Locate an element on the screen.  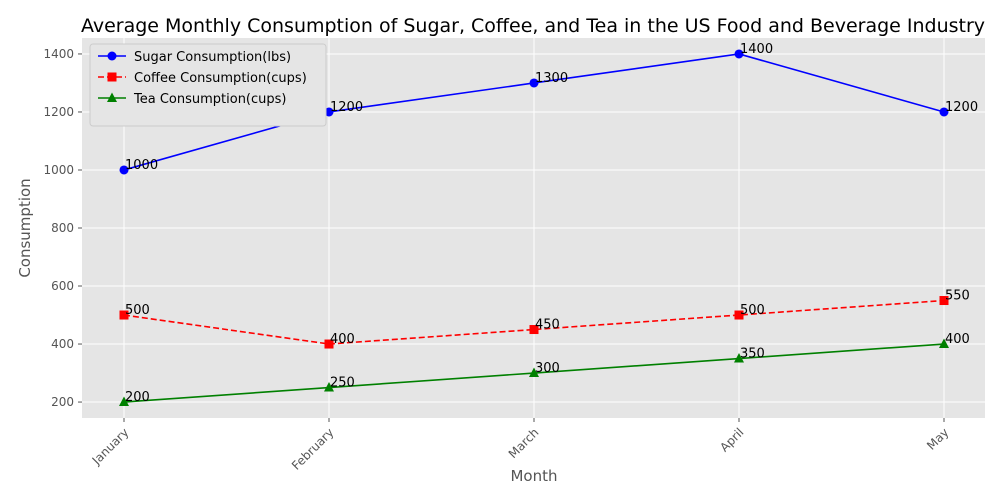
x-tick-label: April is located at coordinates (731, 439).